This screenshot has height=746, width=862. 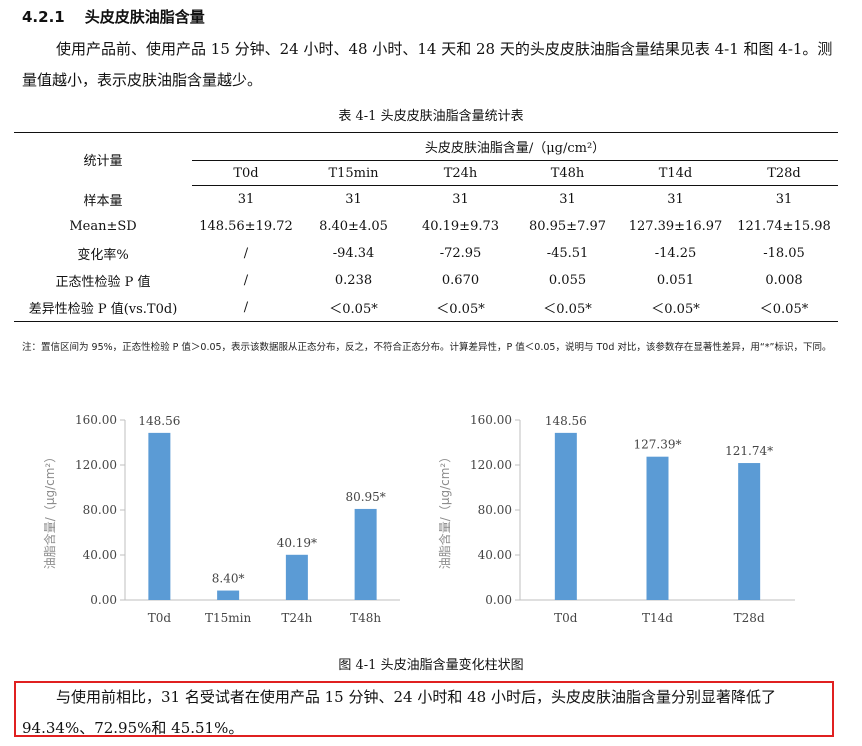 What do you see at coordinates (103, 226) in the screenshot?
I see `row-label: Mean±SD` at bounding box center [103, 226].